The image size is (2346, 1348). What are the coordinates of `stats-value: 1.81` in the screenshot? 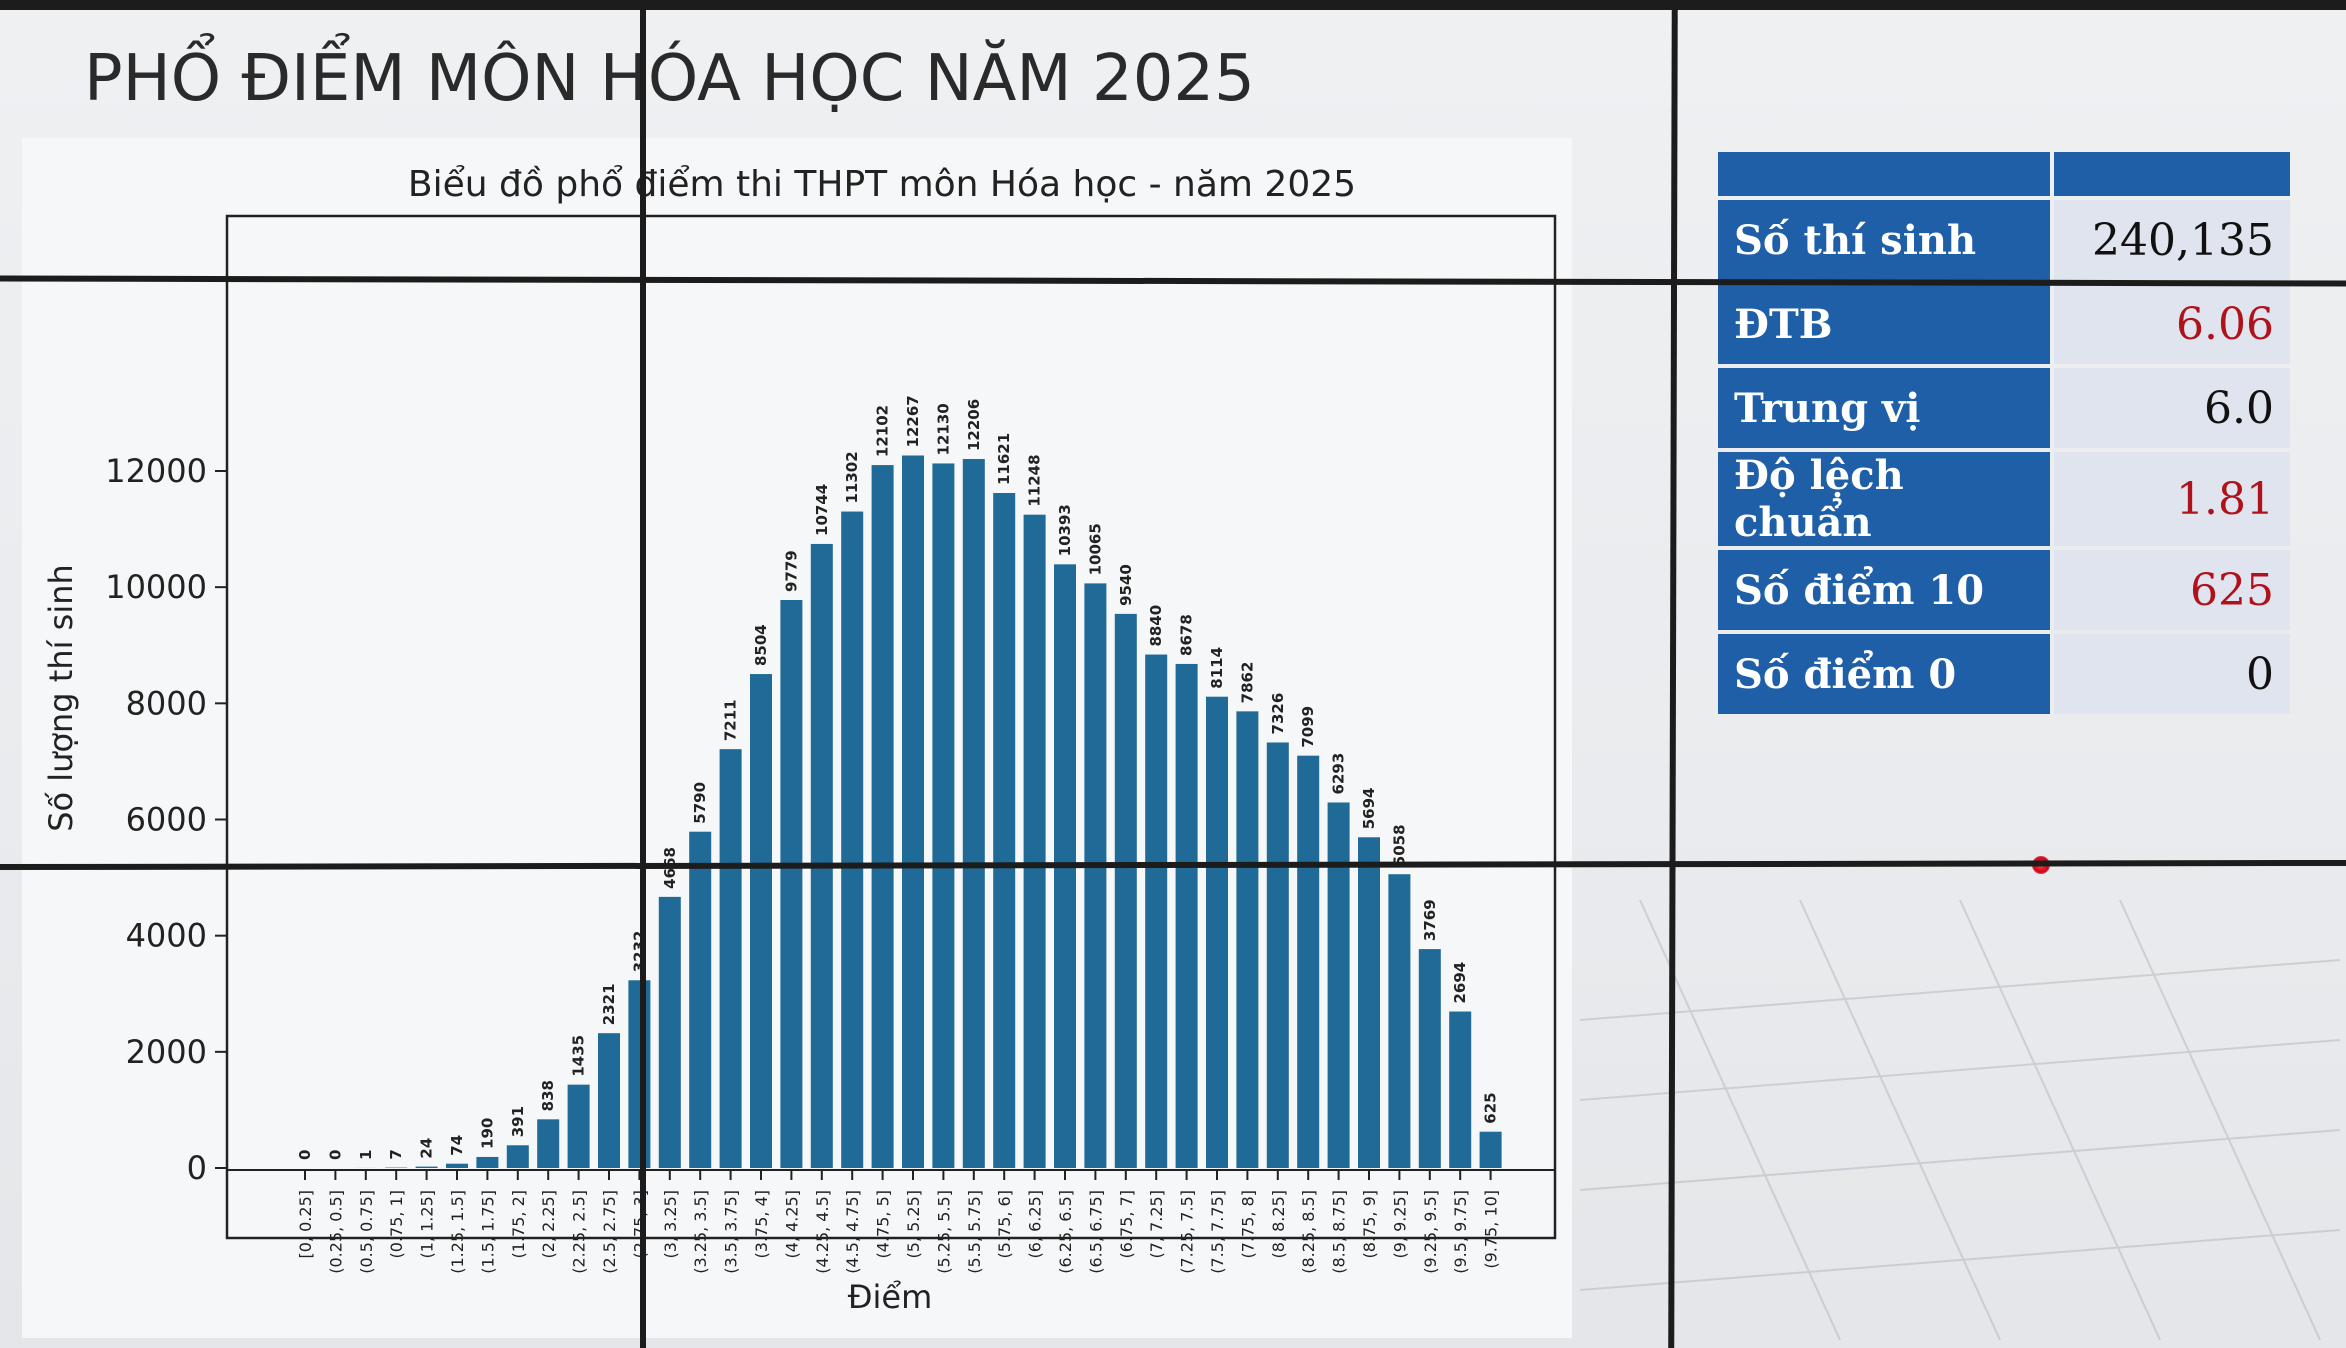 It's located at (2172, 499).